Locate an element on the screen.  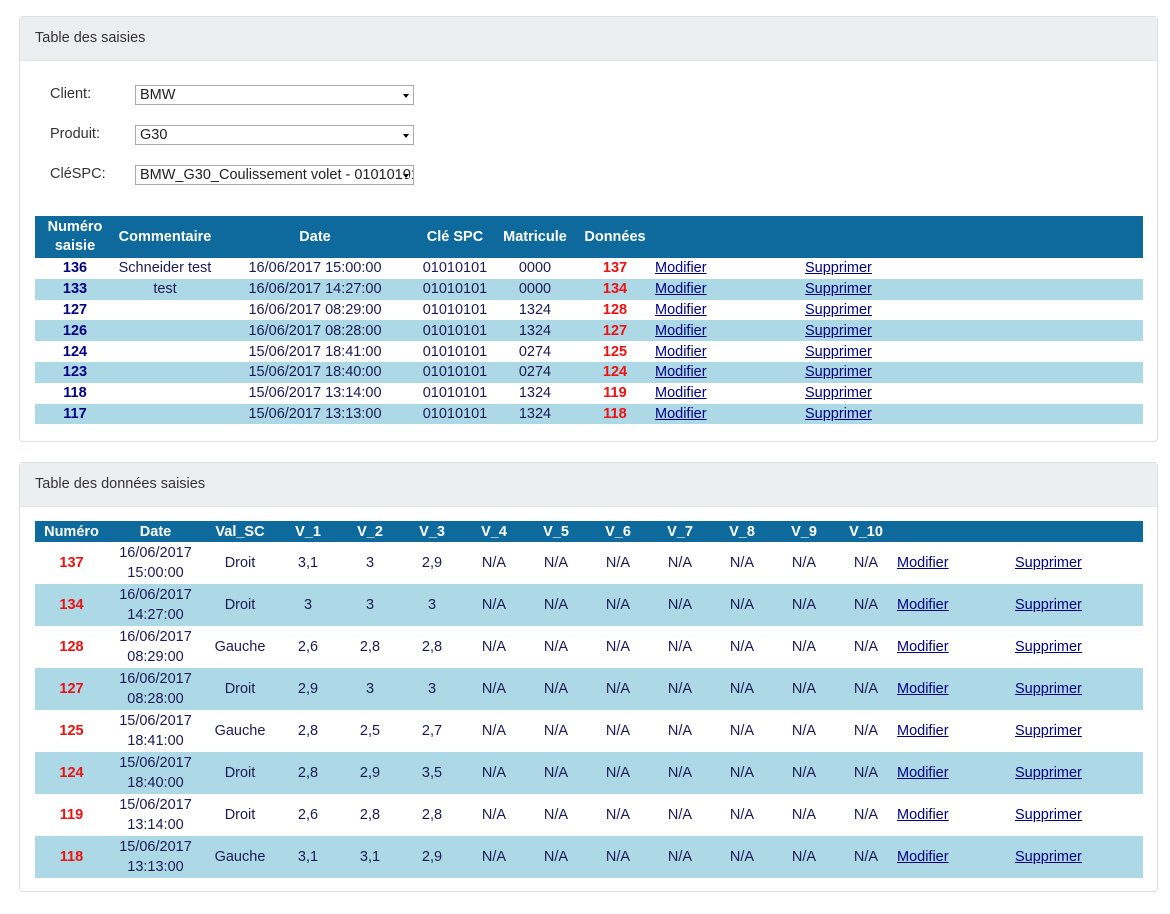
donnees-cell: 118 is located at coordinates (615, 414).